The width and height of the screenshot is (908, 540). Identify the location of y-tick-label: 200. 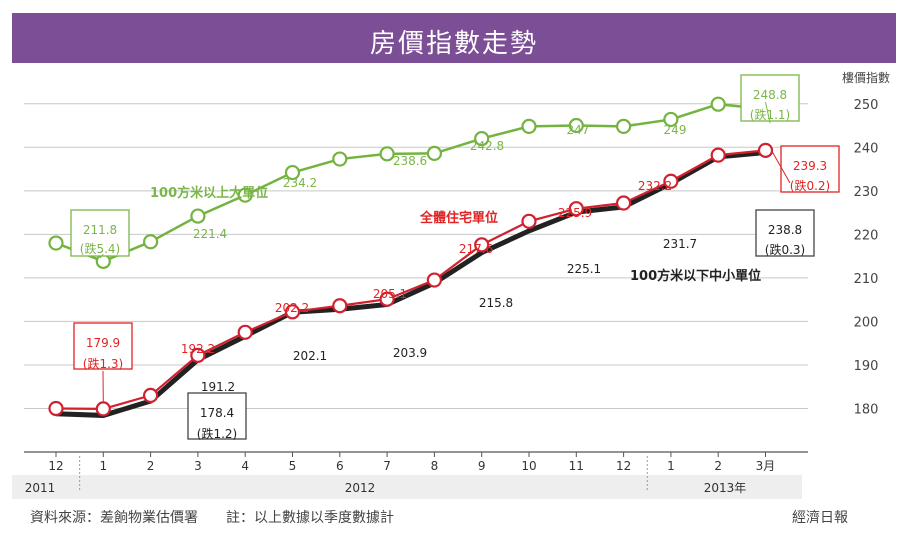
(866, 322).